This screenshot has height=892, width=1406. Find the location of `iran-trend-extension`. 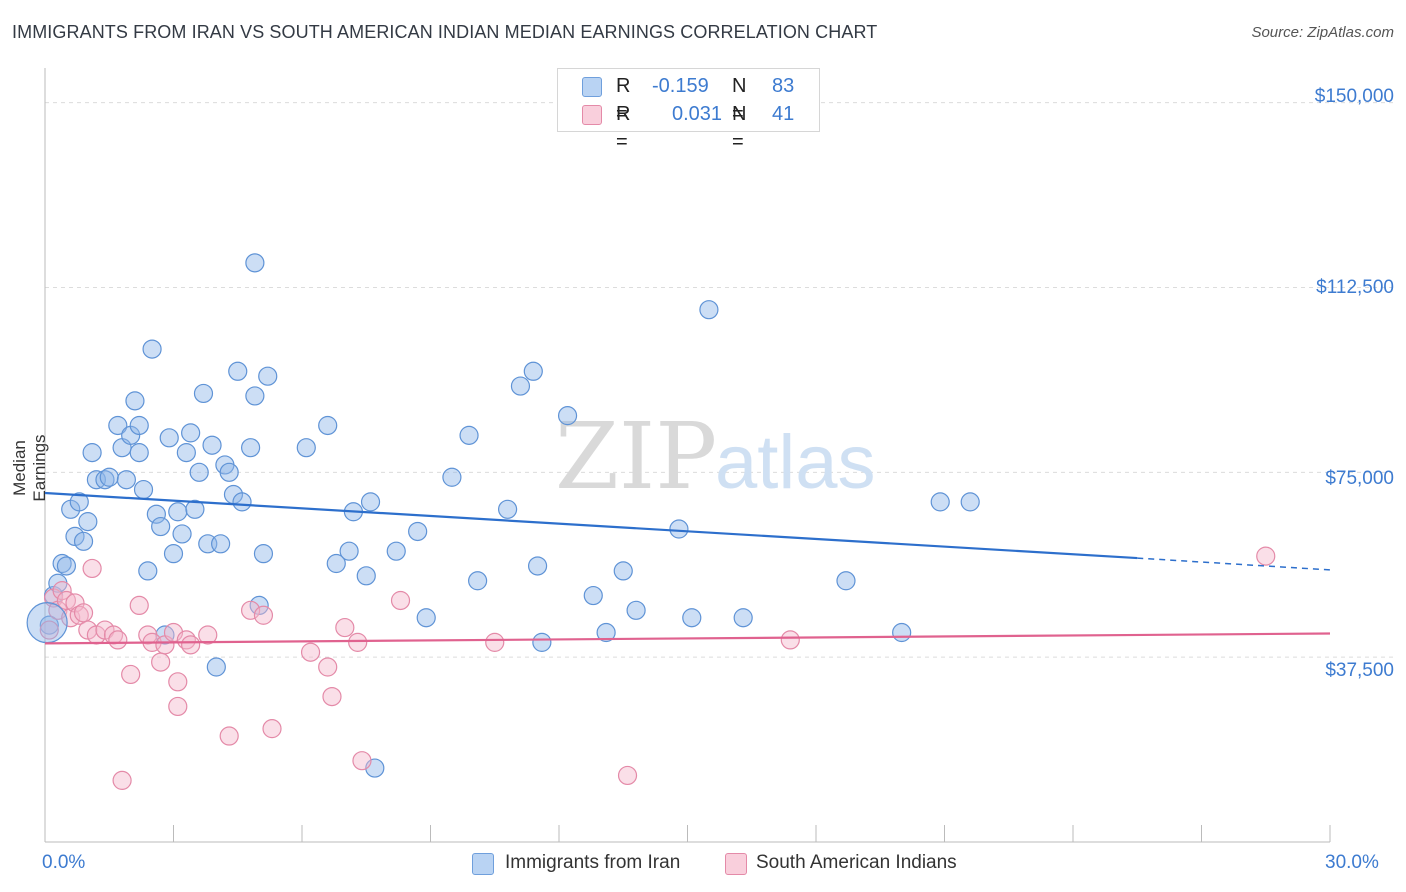

iran-trend-extension is located at coordinates (1234, 564).